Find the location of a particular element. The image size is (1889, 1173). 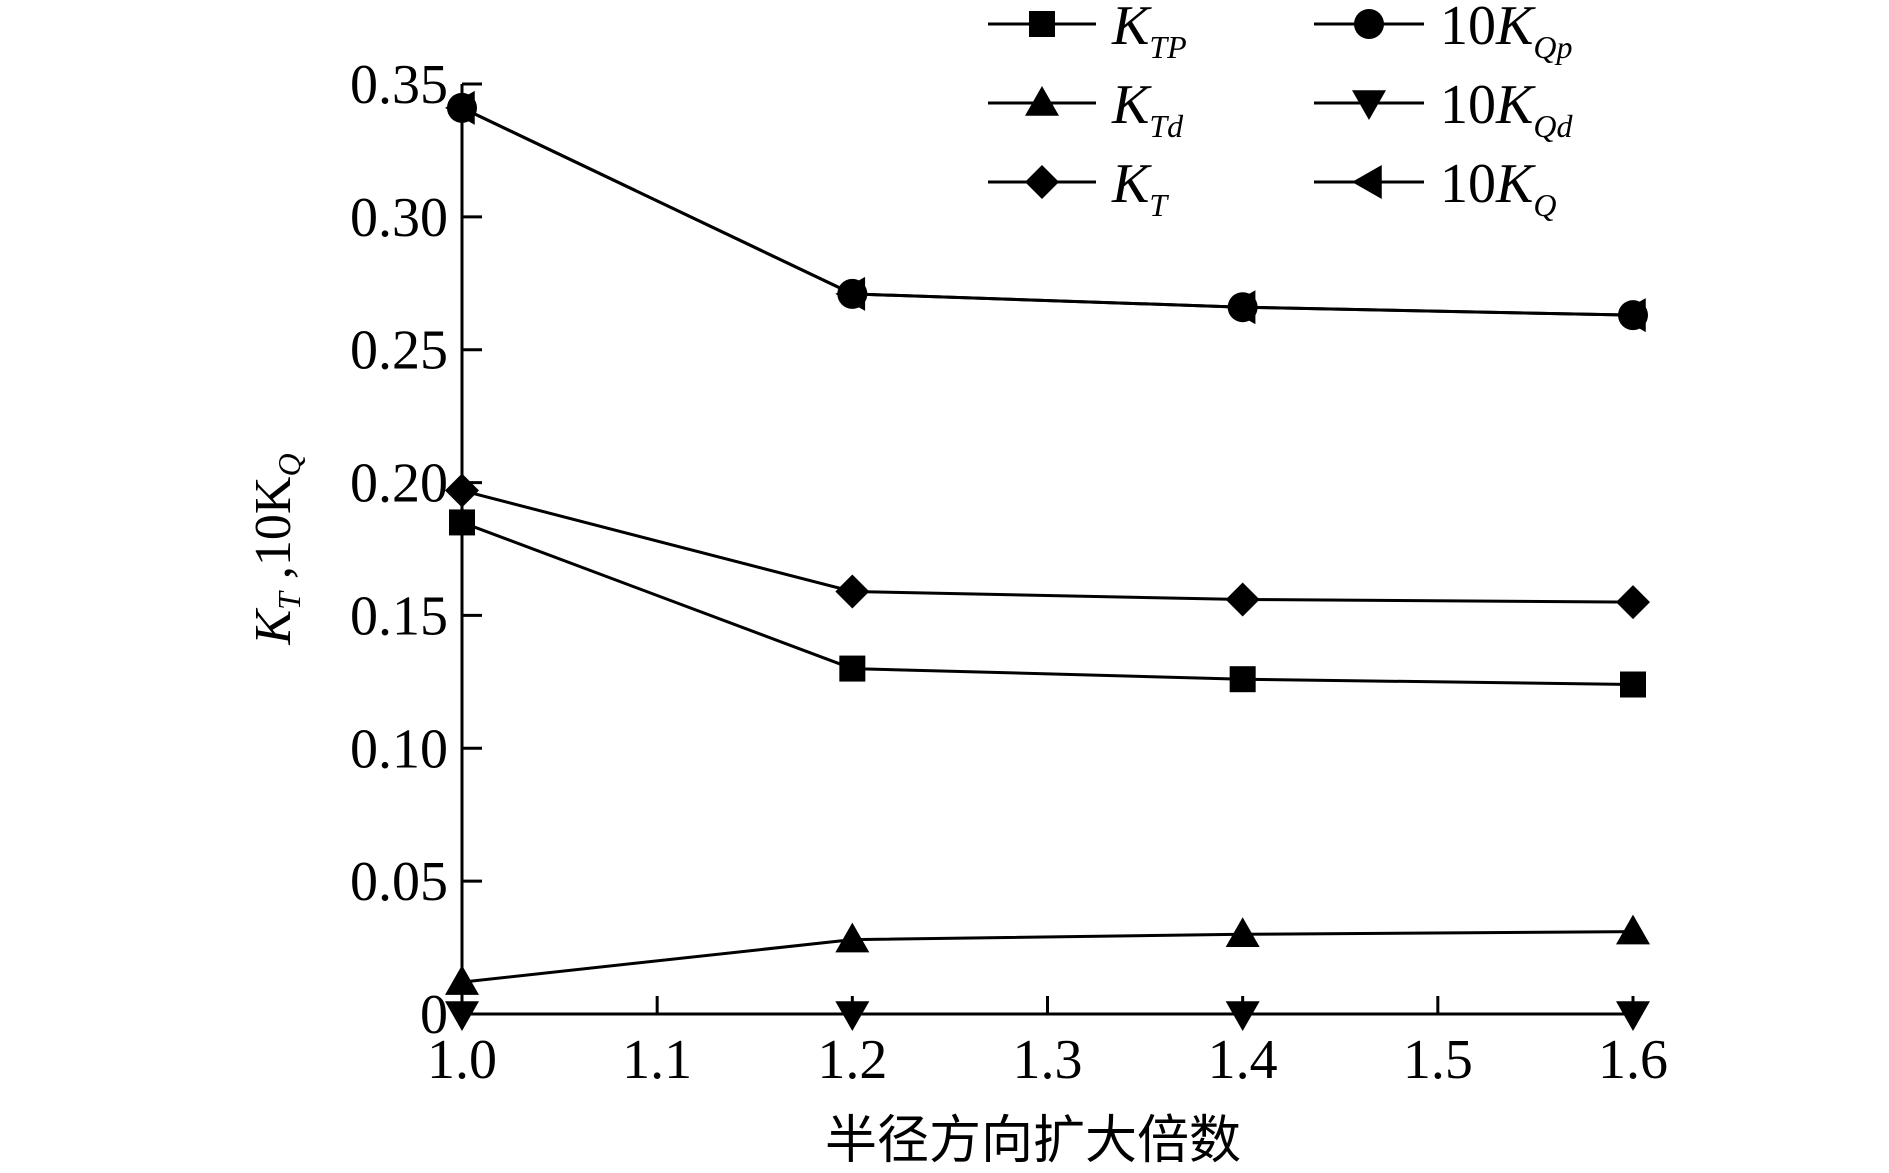

legend-item: KTP is located at coordinates (1087, 32).